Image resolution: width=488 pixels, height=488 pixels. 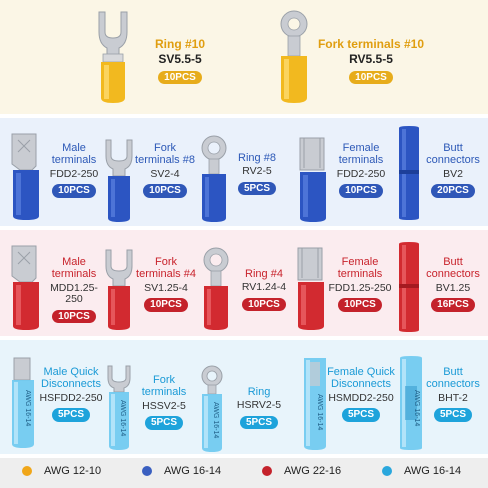 I want to click on item-code: SV5.5-5, so click(x=180, y=59).